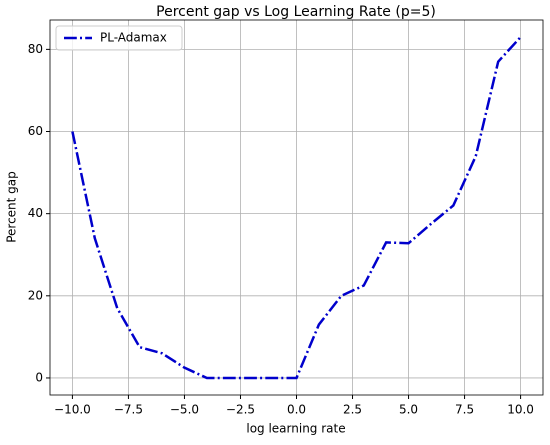  I want to click on x-tick-label: −2.5, so click(240, 410).